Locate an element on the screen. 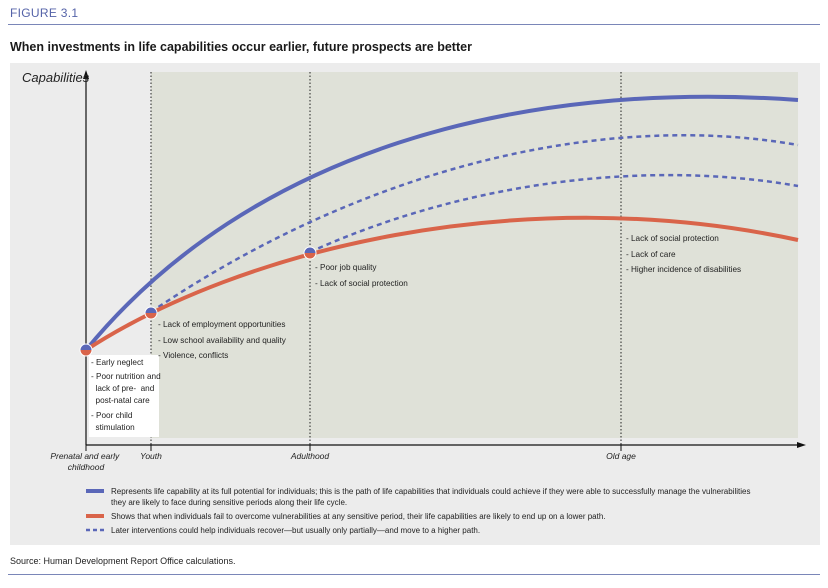 This screenshot has height=588, width=828. prenatal-vulnerability-box is located at coordinates (124, 396).